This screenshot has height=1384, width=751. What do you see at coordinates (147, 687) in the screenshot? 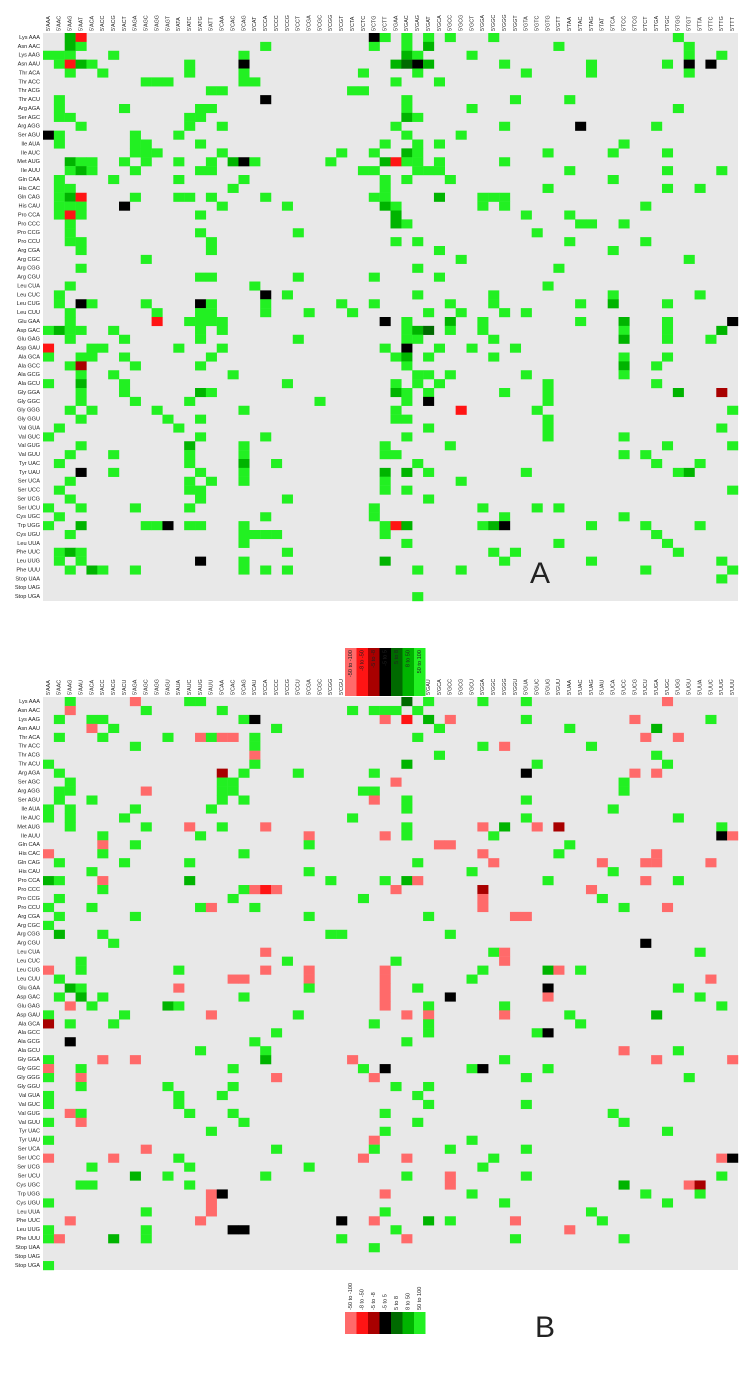
I see `column-label: 5'AGC` at bounding box center [147, 687].